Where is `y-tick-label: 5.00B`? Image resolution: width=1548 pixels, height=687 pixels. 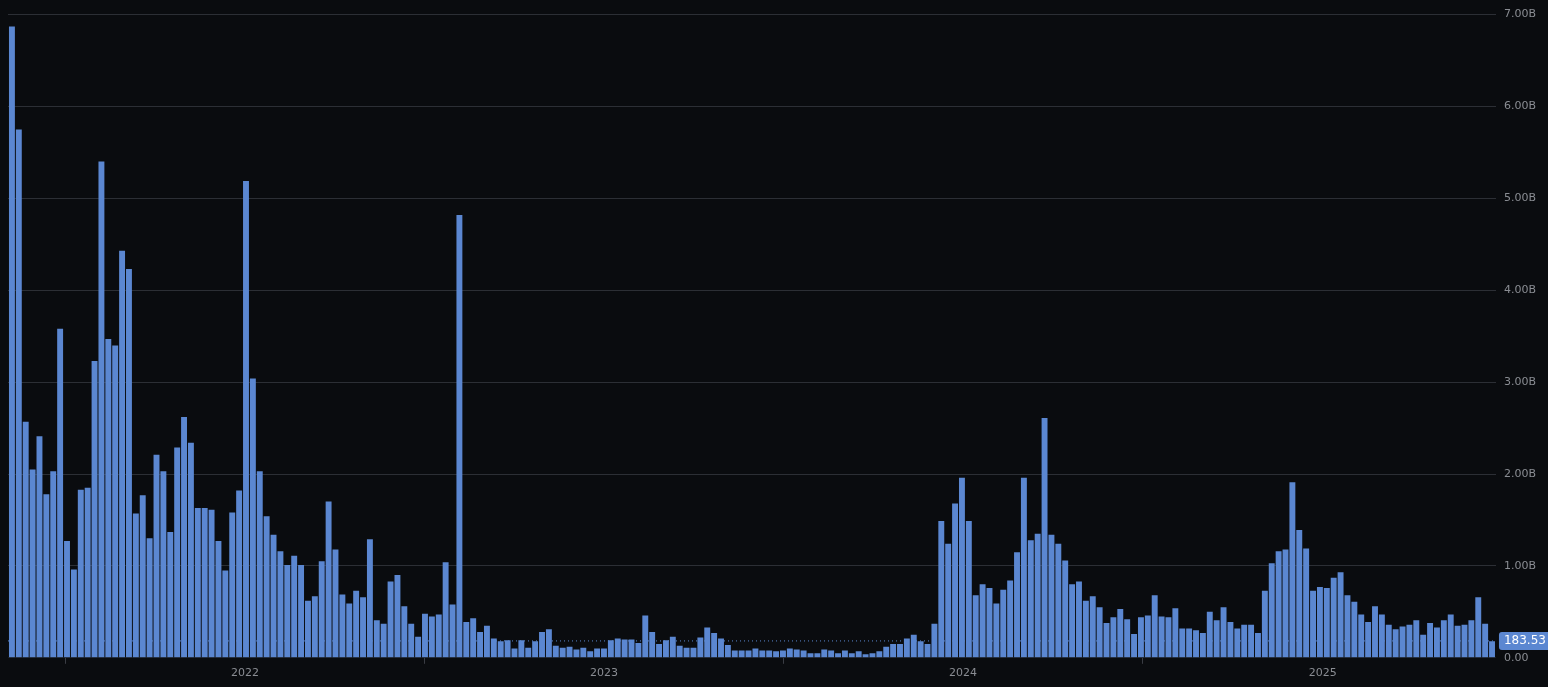 y-tick-label: 5.00B is located at coordinates (1520, 198).